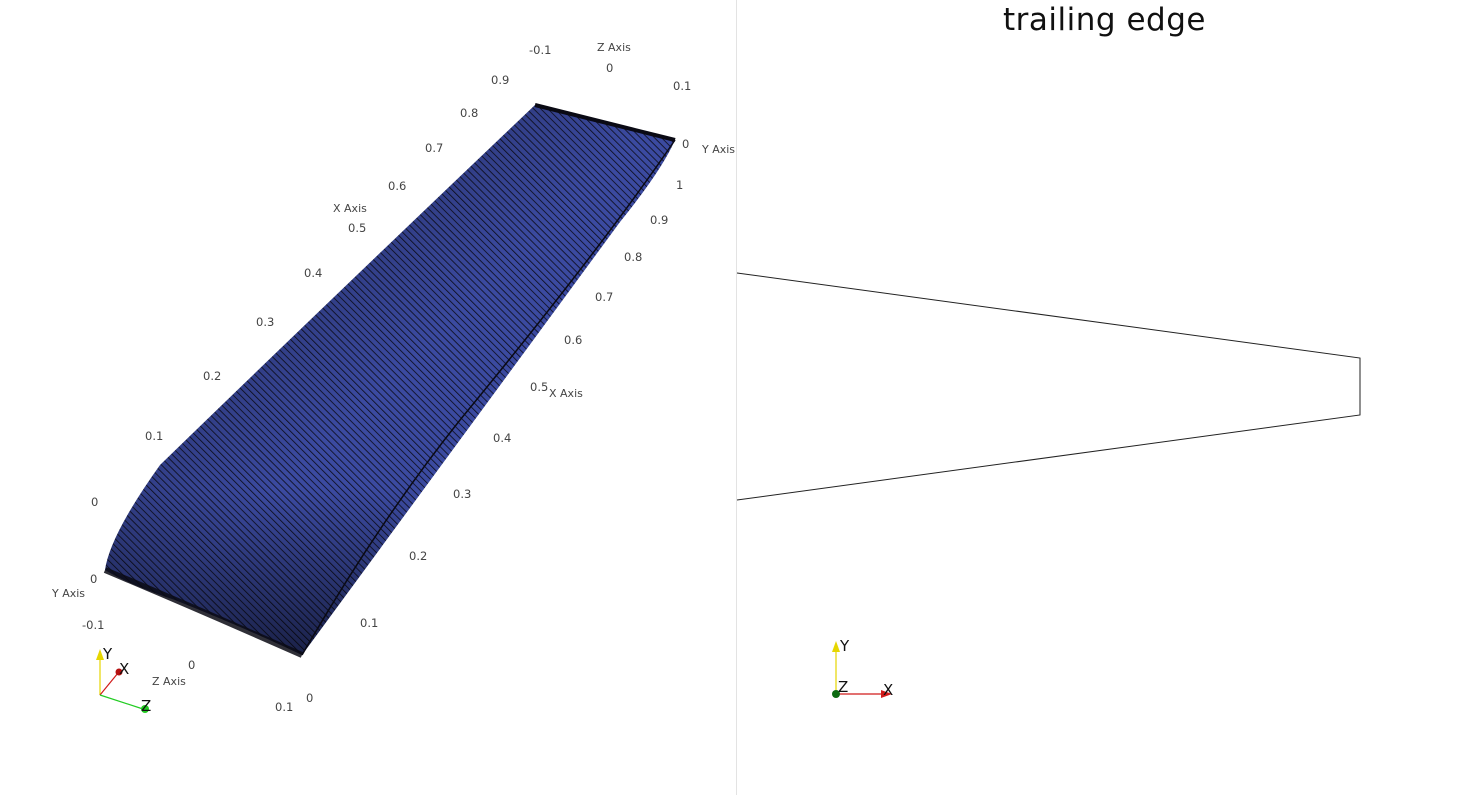  What do you see at coordinates (1104, 20) in the screenshot?
I see `view-title: trailing edge` at bounding box center [1104, 20].